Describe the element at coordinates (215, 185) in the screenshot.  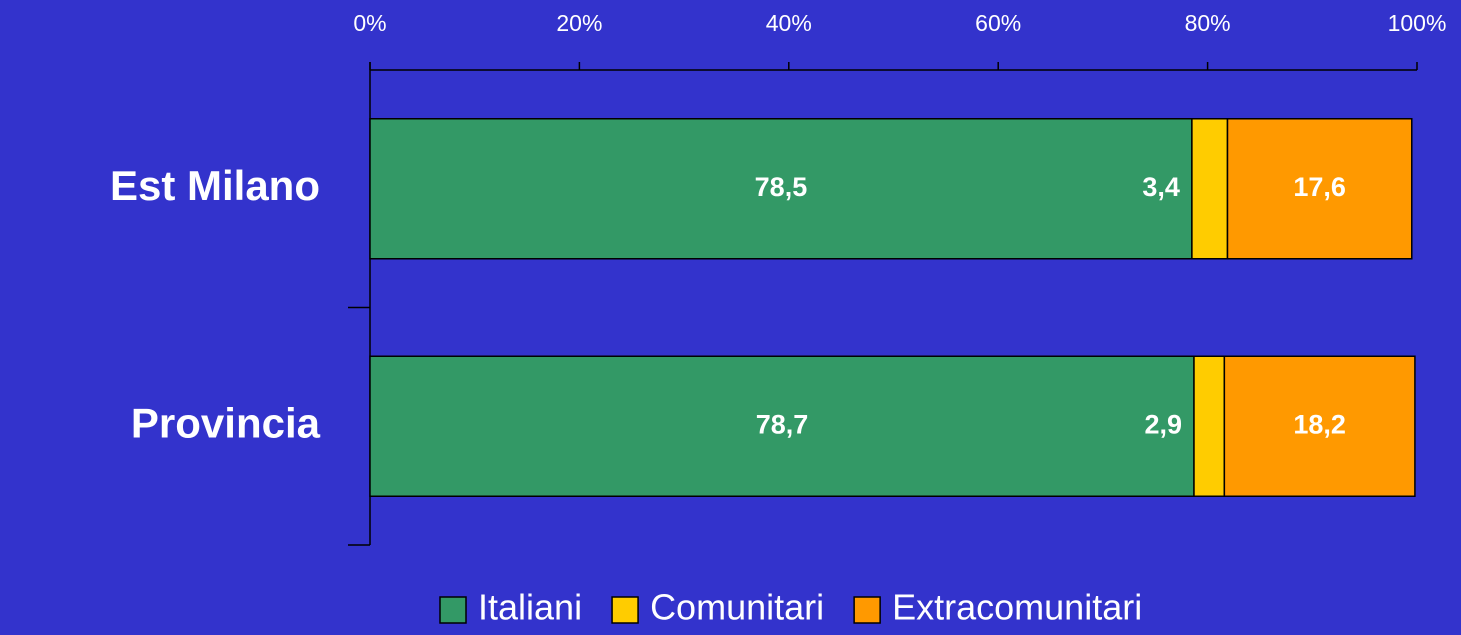
I see `category-label: Est Milano` at that location.